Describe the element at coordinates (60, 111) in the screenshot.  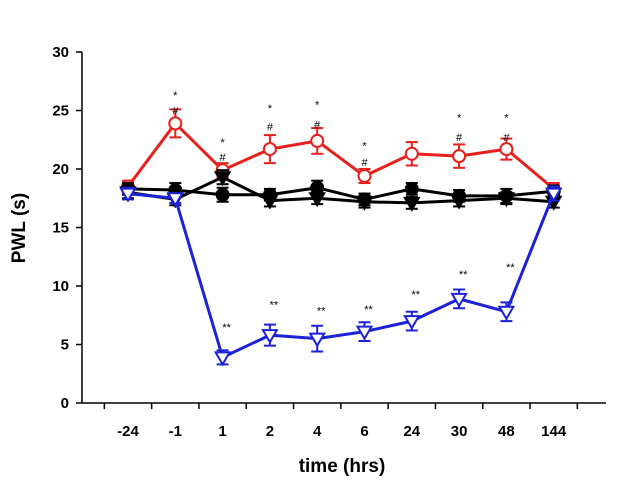
I see `y-tick-label: 25` at that location.